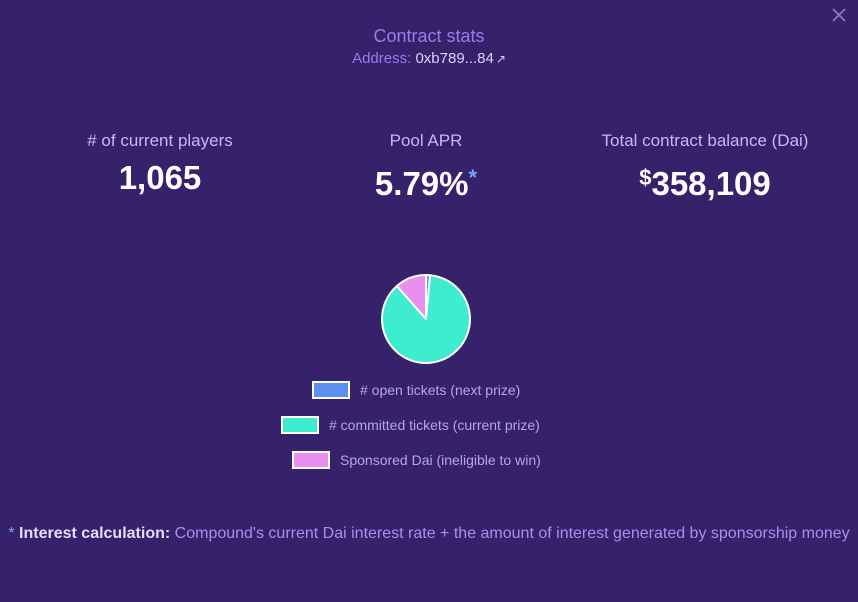  What do you see at coordinates (454, 58) in the screenshot?
I see `address-value: 0xb789...84` at bounding box center [454, 58].